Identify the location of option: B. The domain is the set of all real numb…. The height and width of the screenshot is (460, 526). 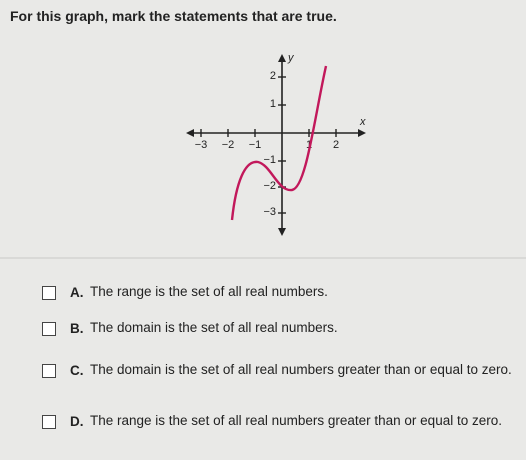
(277, 328).